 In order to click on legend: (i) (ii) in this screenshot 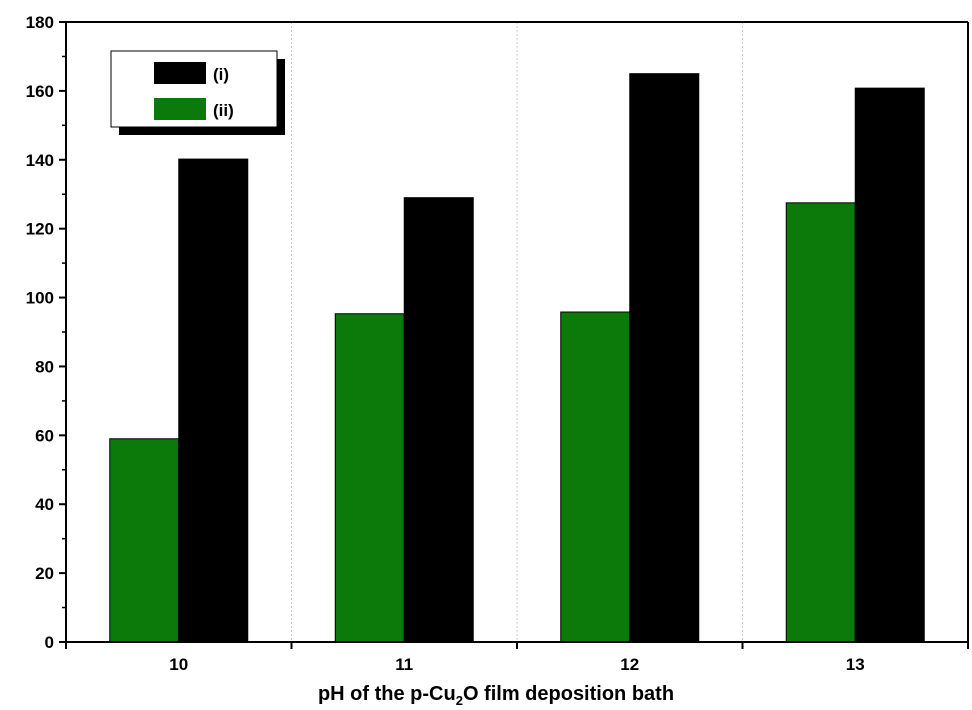, I will do `click(197, 92)`.